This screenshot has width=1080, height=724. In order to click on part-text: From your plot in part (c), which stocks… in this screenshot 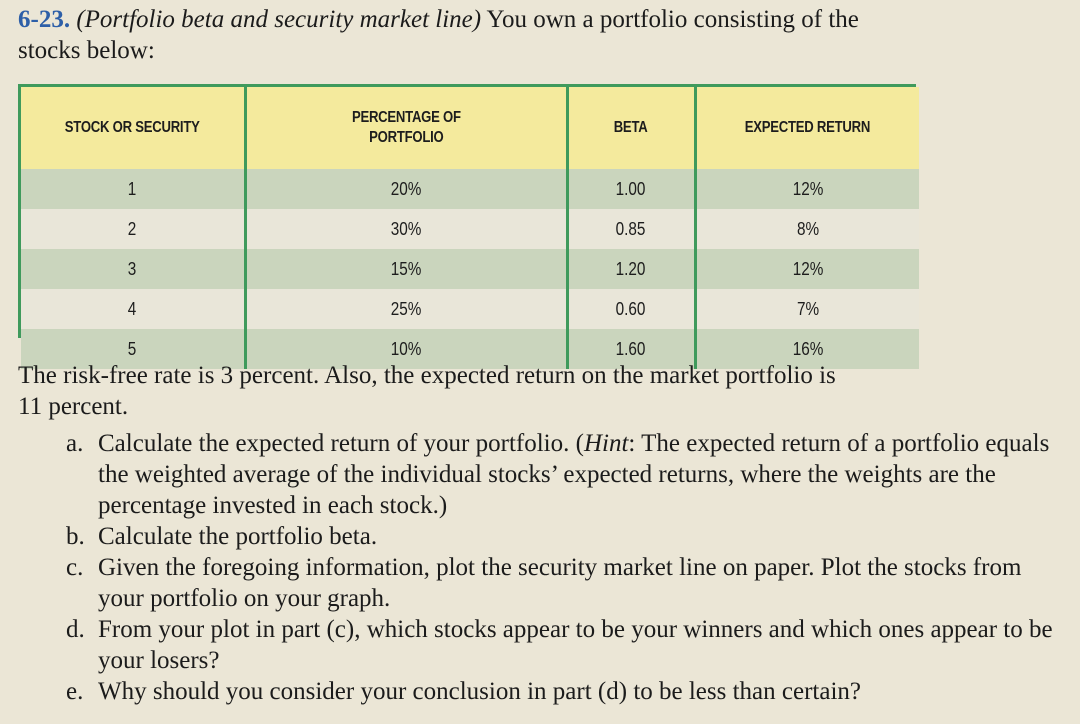, I will do `click(575, 645)`.